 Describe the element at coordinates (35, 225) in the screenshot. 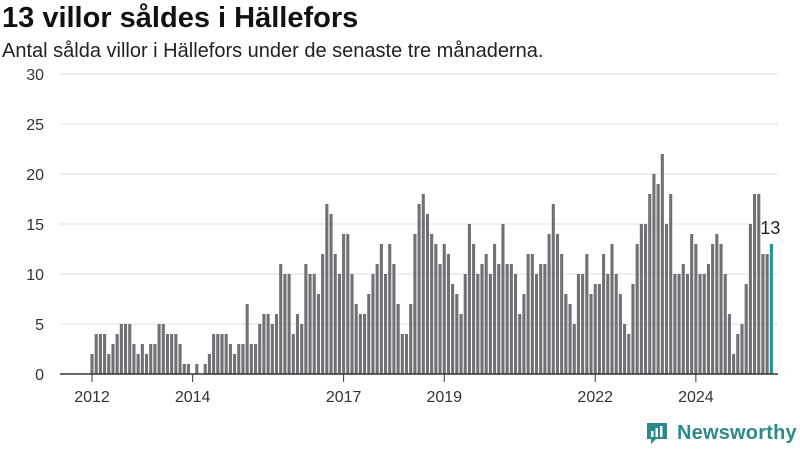

I see `y-axis-ticks: 0 5 10 15 20 25 30` at that location.